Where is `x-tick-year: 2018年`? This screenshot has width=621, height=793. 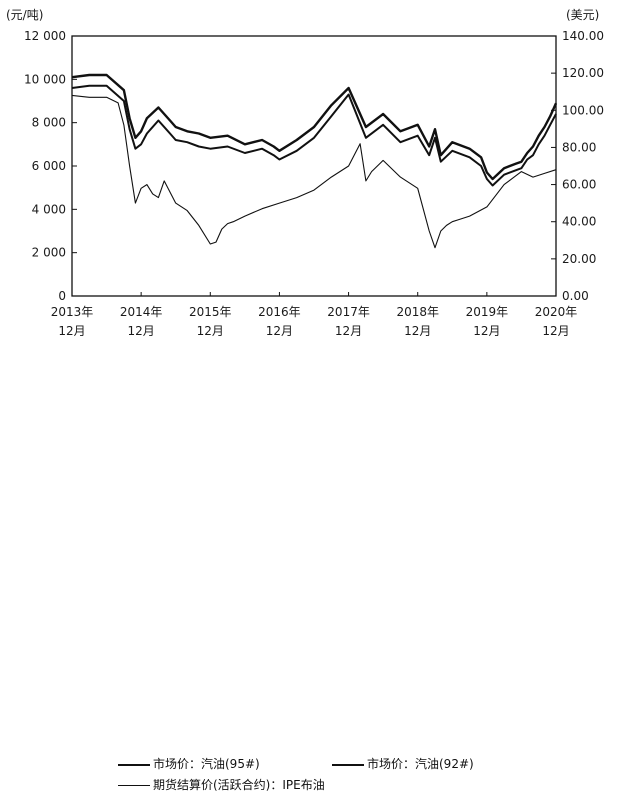
x-tick-year: 2018年 is located at coordinates (417, 312).